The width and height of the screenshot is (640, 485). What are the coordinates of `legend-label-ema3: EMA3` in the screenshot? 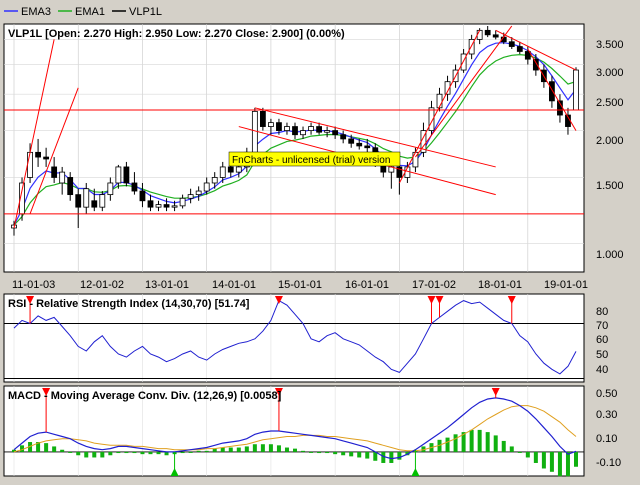 It's located at (36, 12).